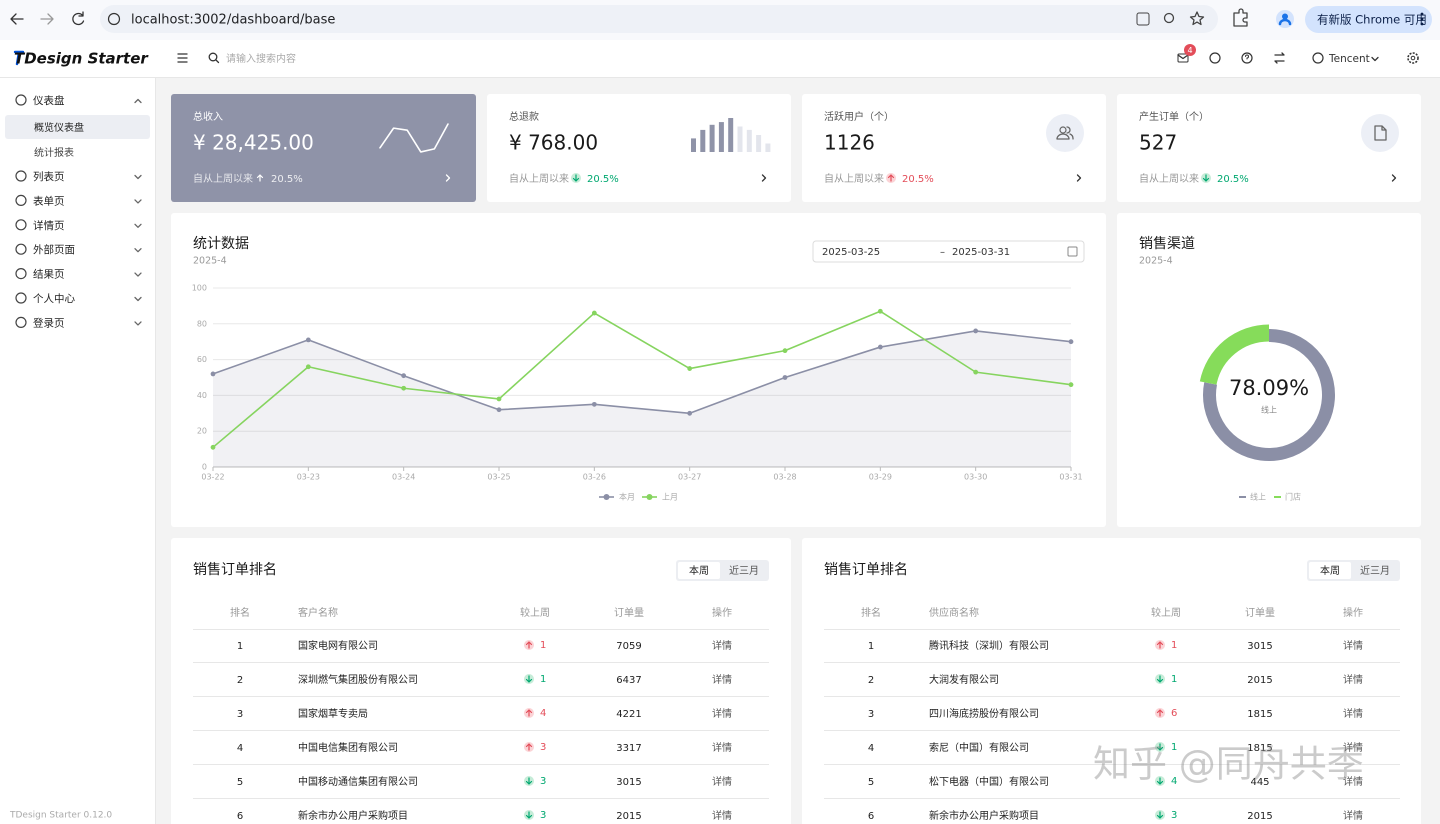 The image size is (1440, 824). Describe the element at coordinates (240, 816) in the screenshot. I see `rank: 6` at that location.